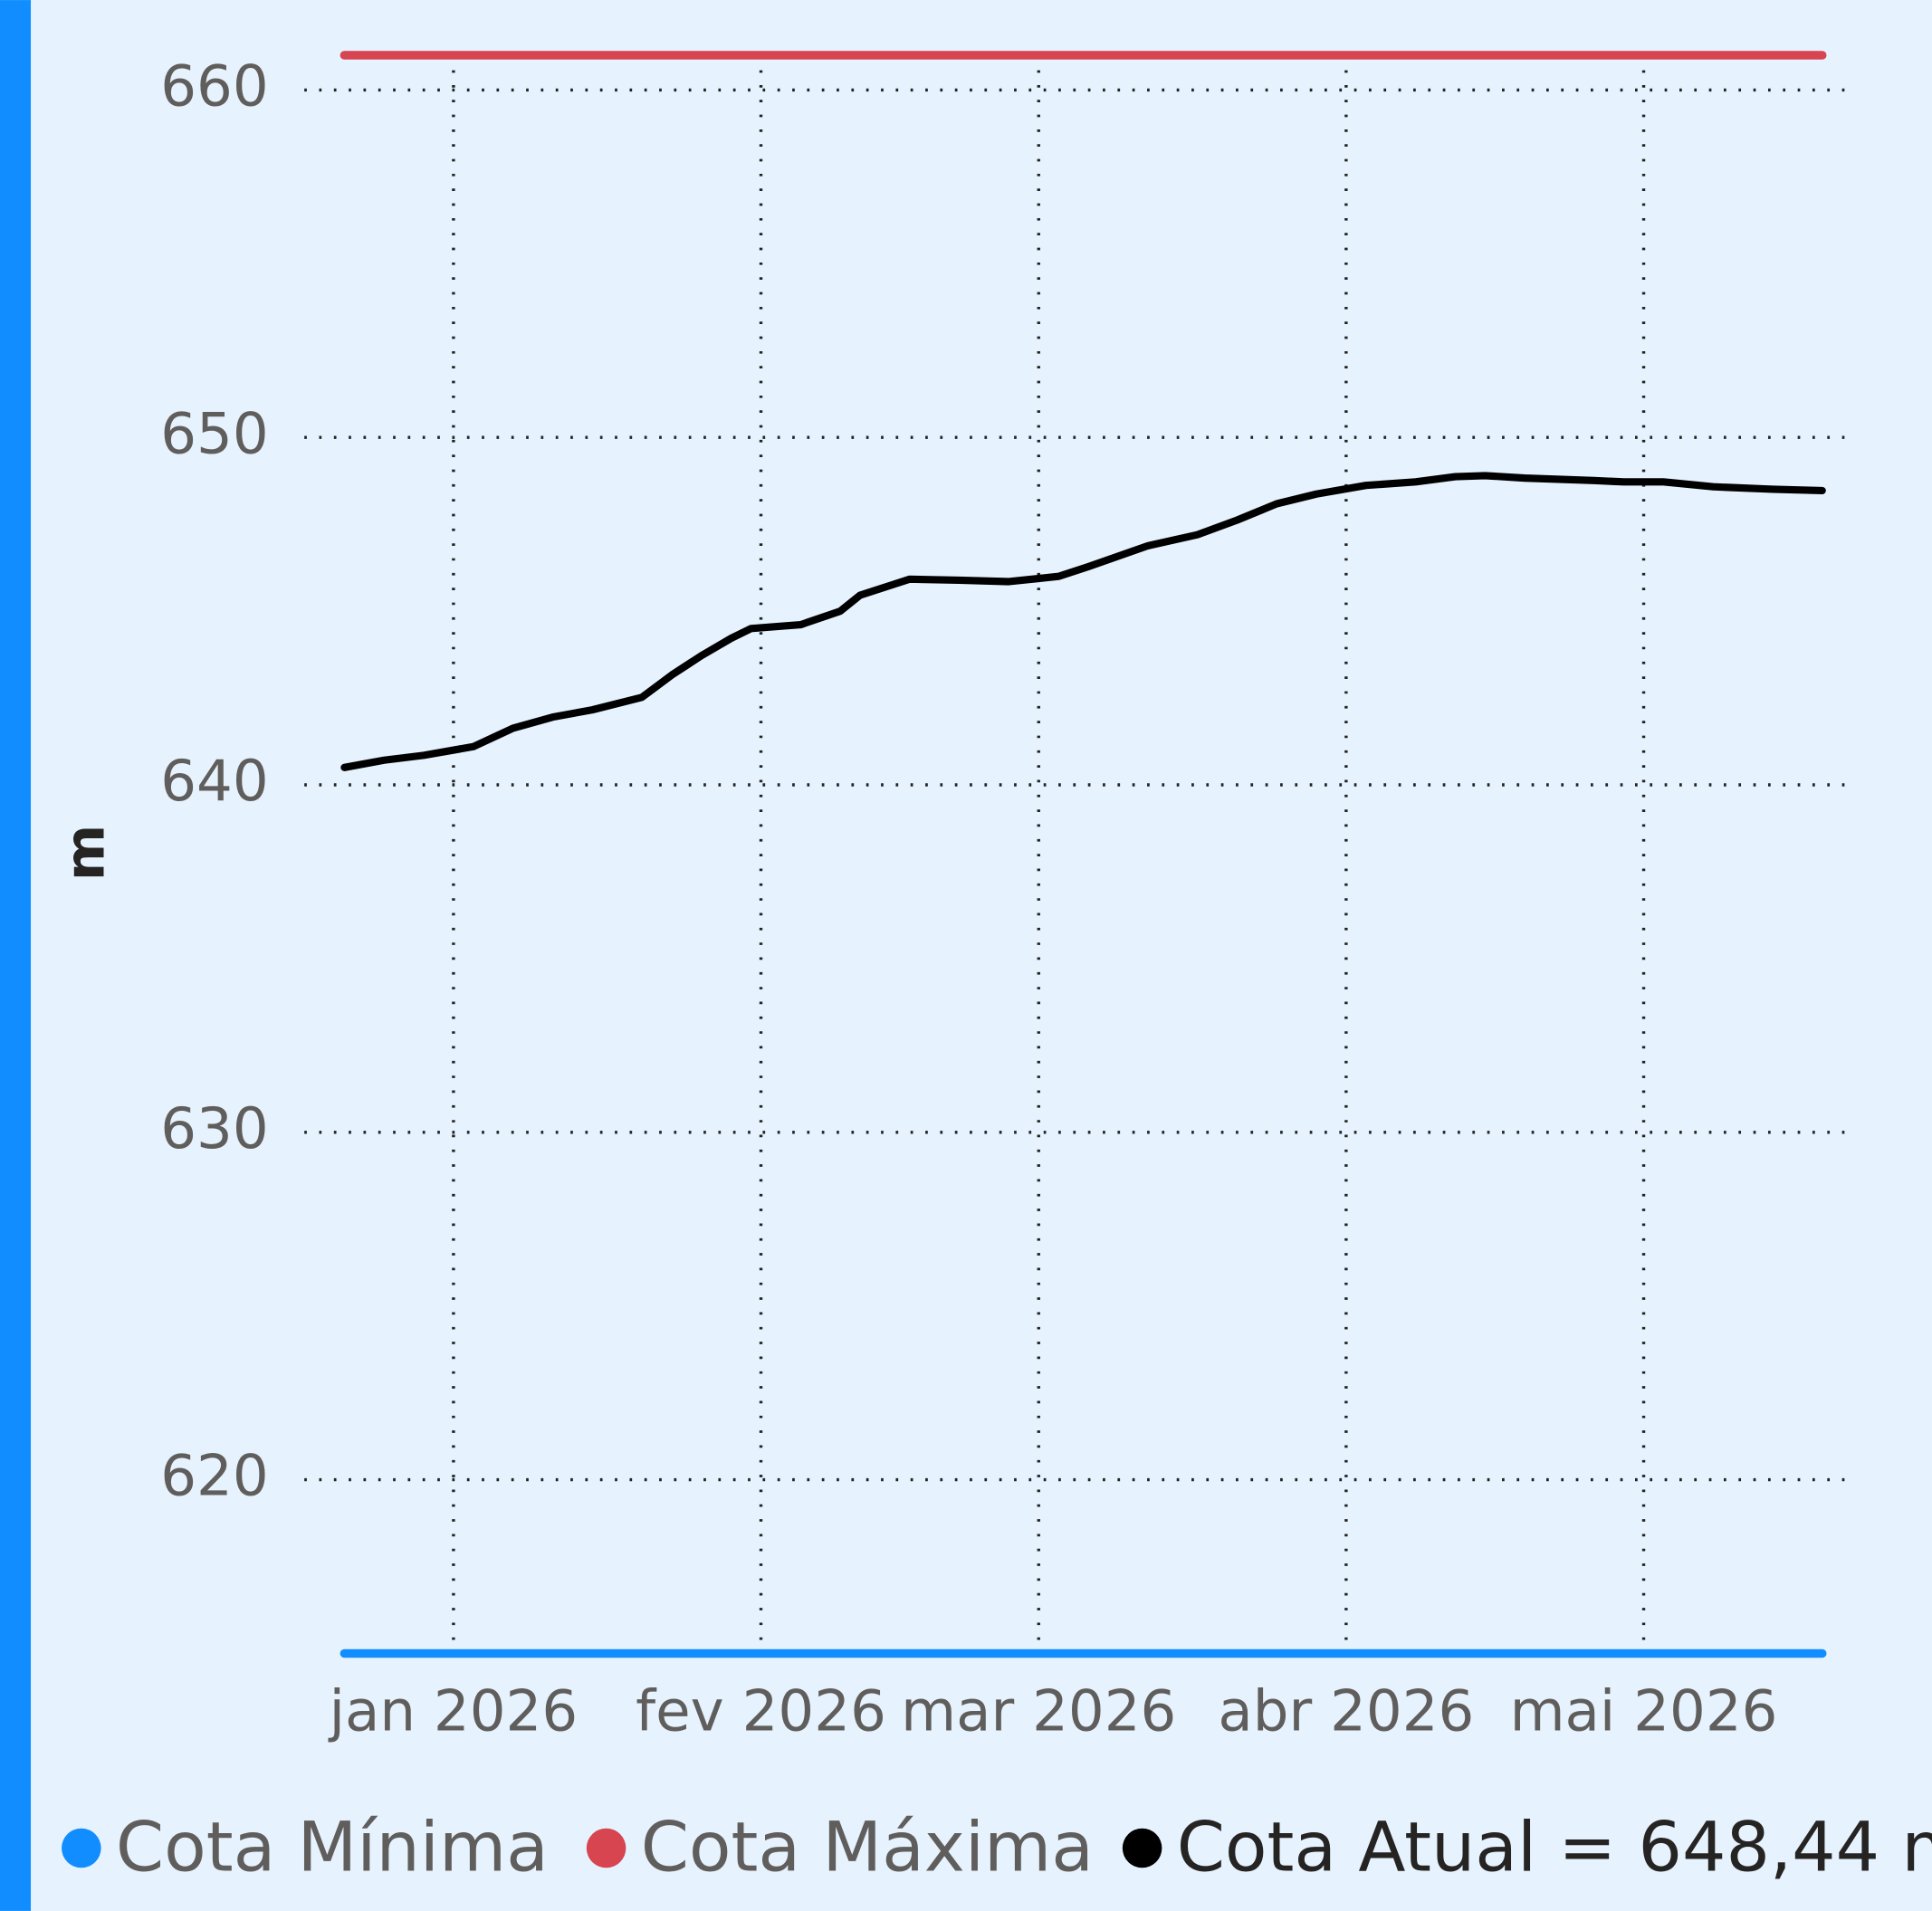 The height and width of the screenshot is (1911, 1932). What do you see at coordinates (214, 1128) in the screenshot?
I see `y-tick-label: 630` at bounding box center [214, 1128].